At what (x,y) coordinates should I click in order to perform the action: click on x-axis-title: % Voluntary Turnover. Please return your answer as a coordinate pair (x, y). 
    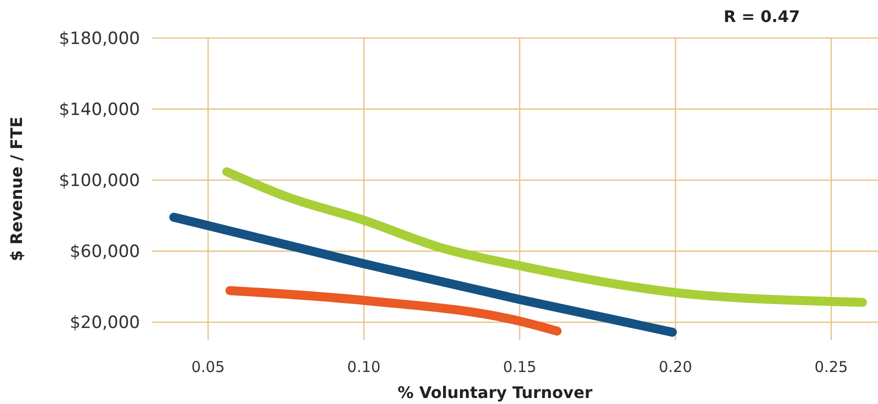
    Looking at the image, I should click on (495, 392).